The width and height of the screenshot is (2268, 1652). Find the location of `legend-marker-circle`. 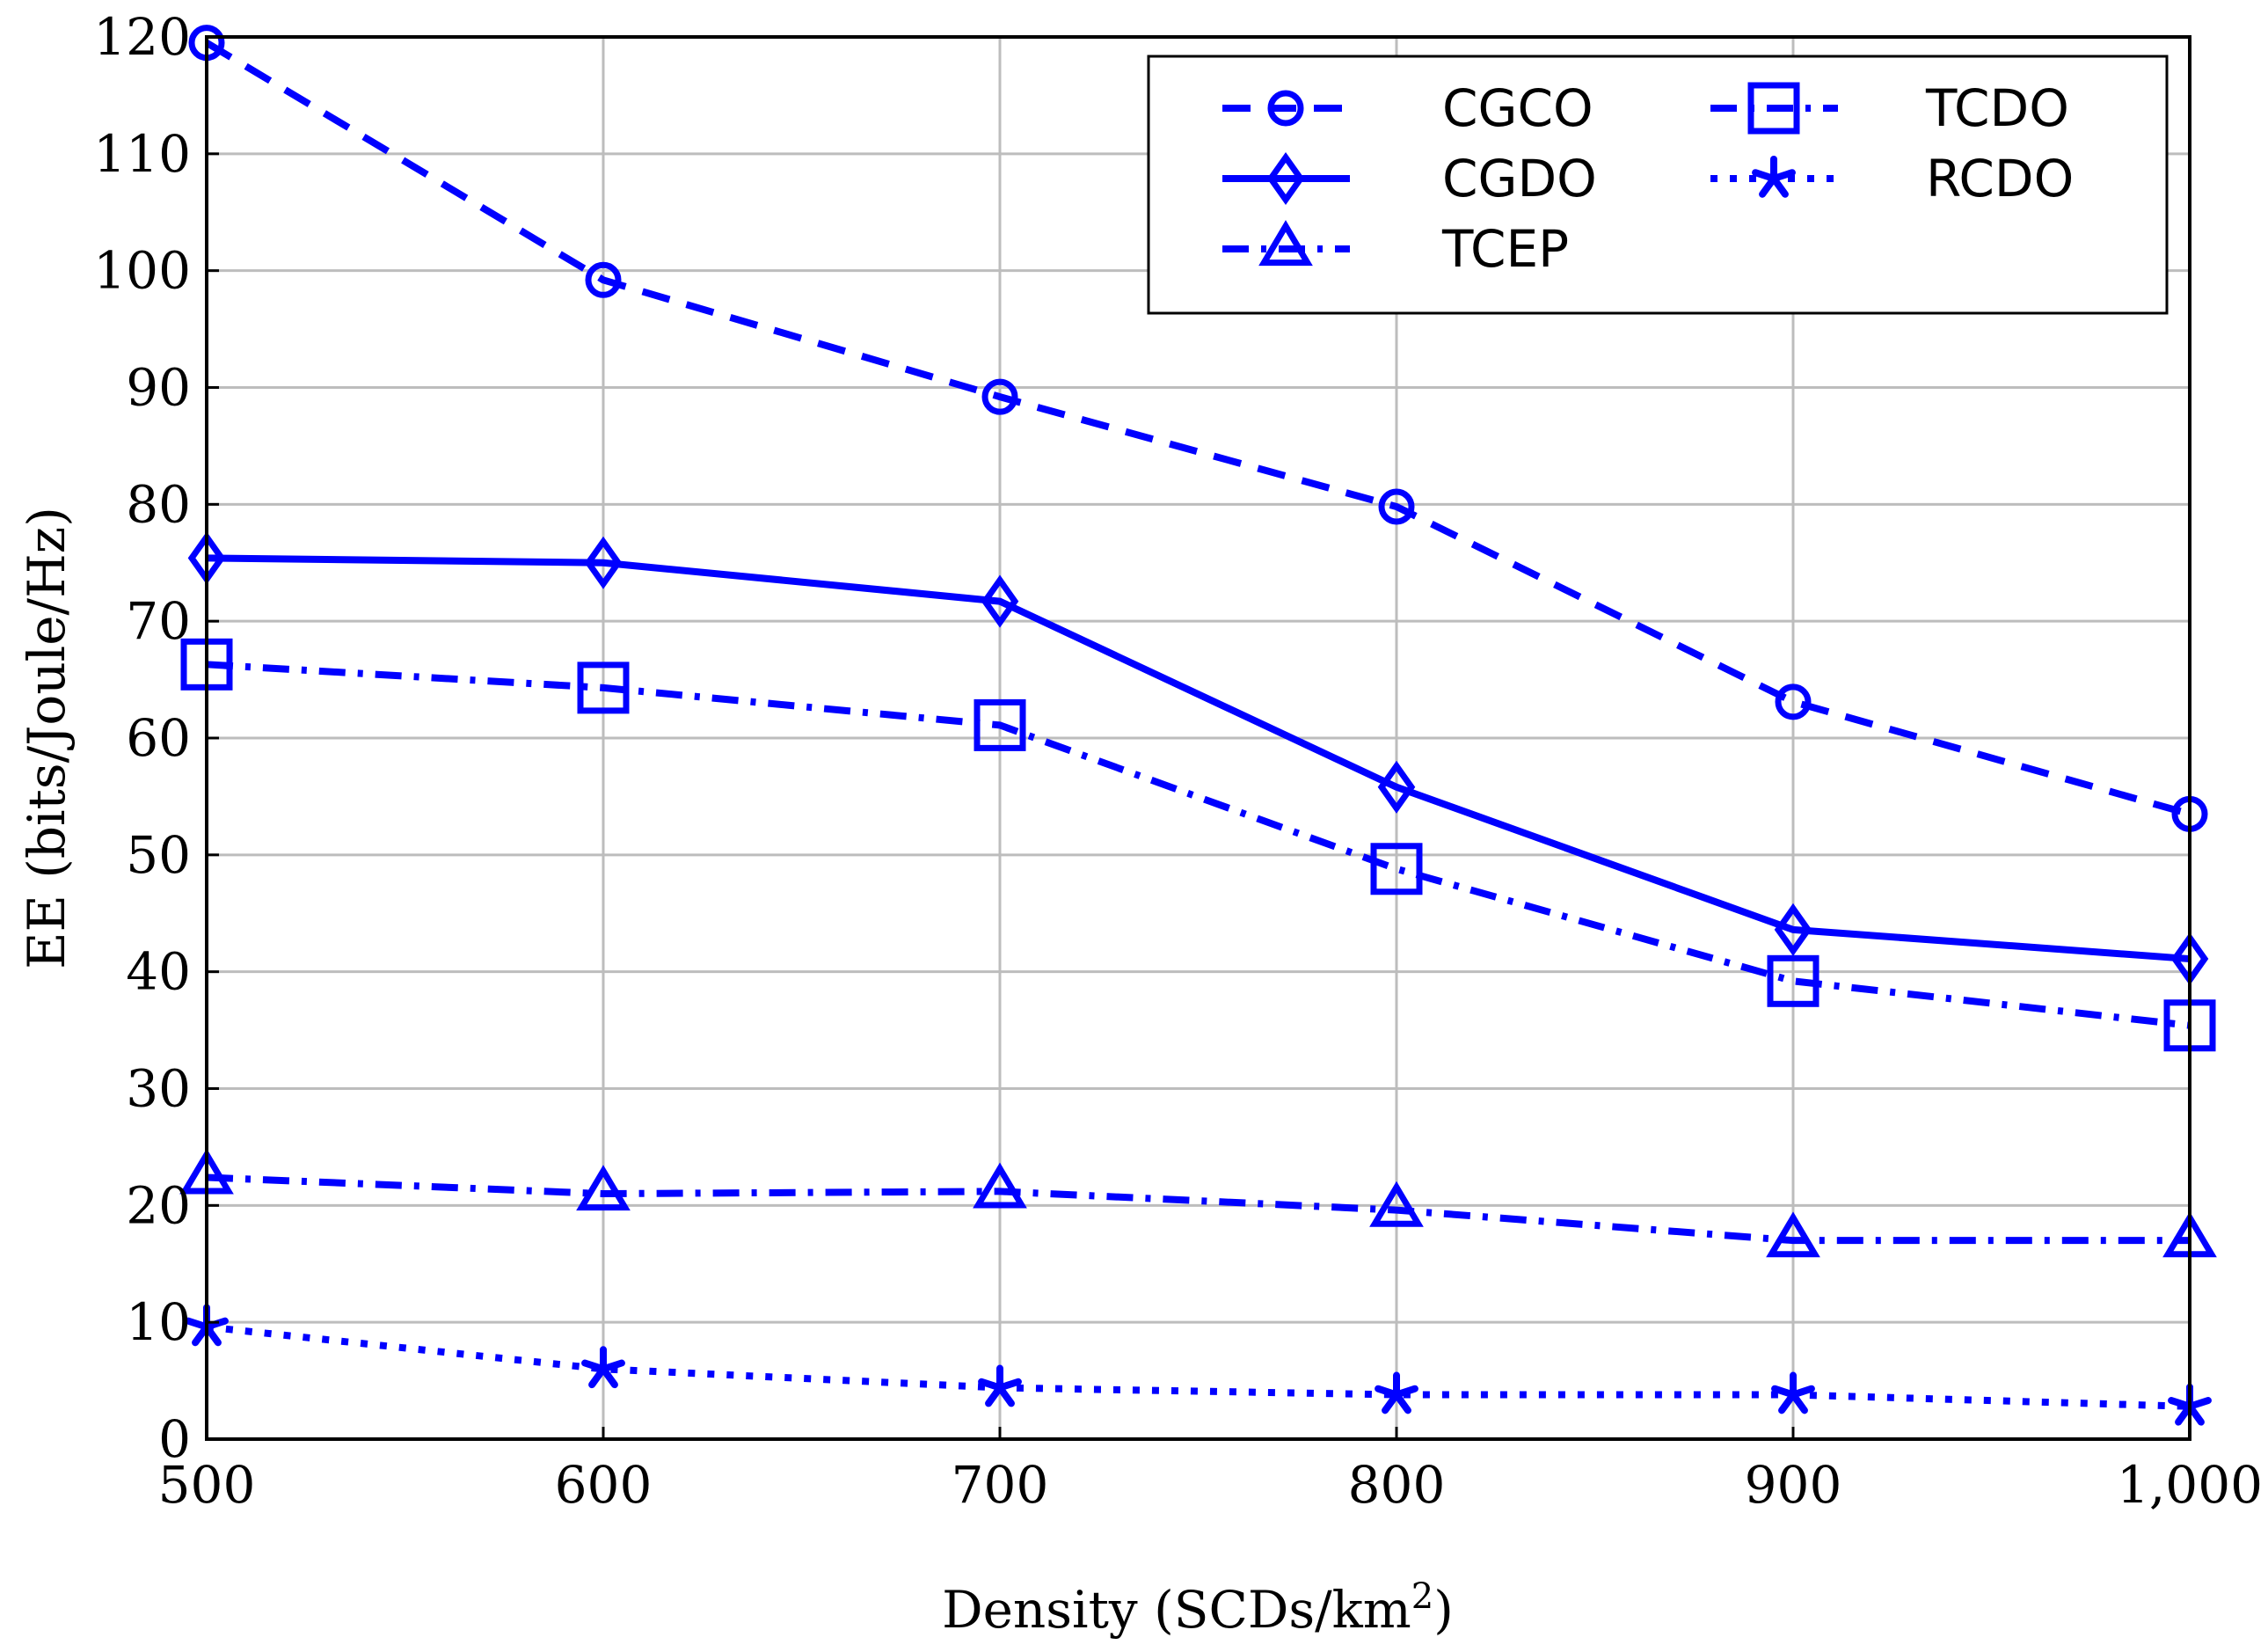

legend-marker-circle is located at coordinates (1285, 108).